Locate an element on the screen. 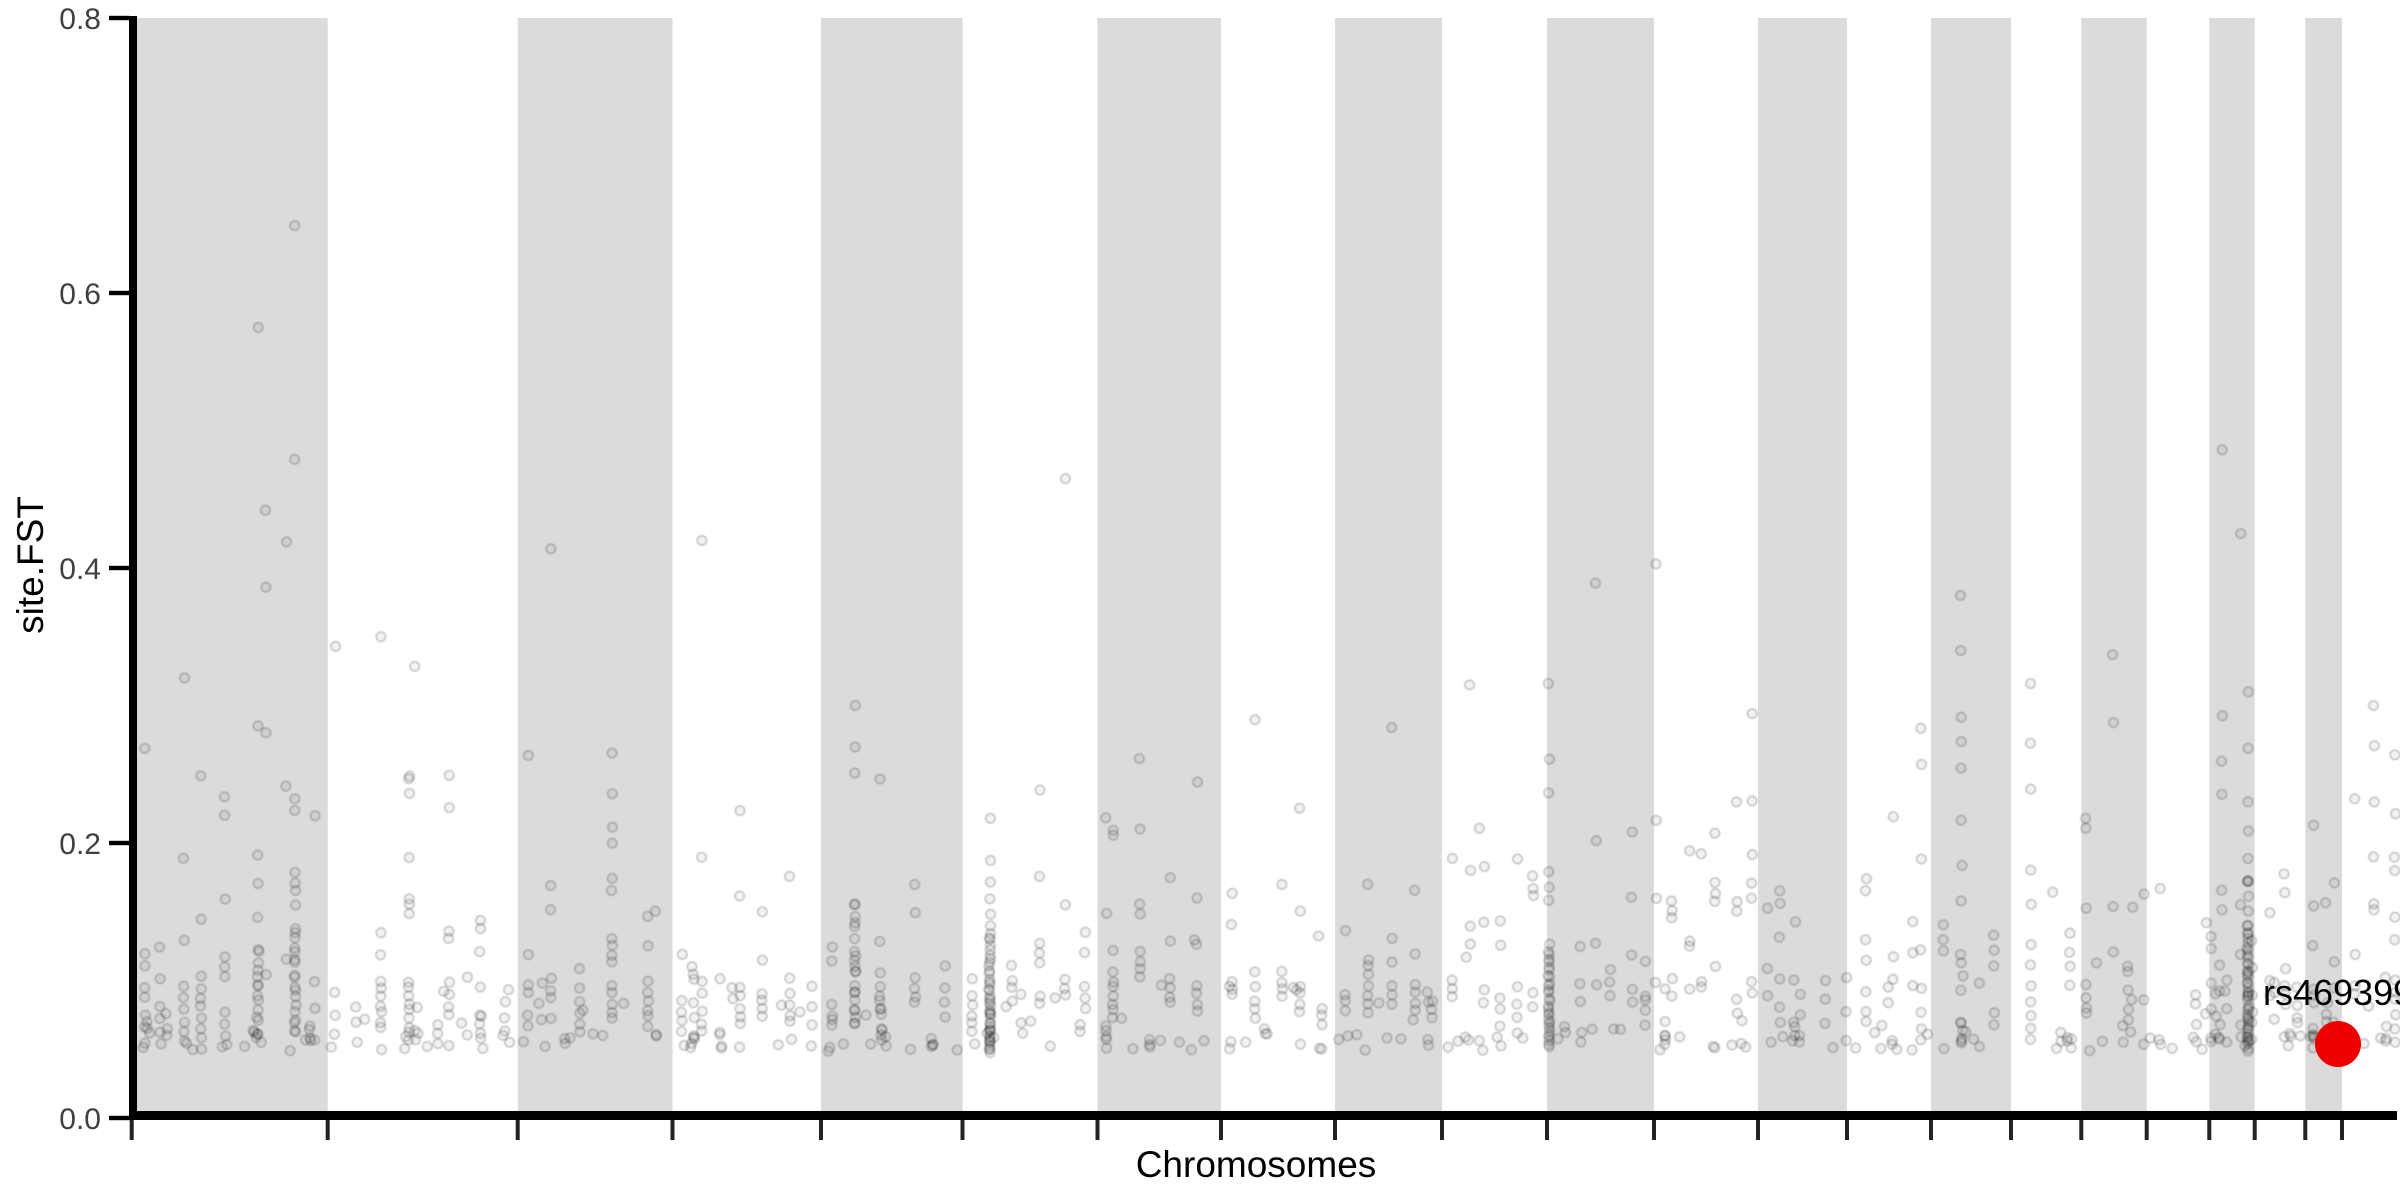 The width and height of the screenshot is (2400, 1200). svg-text: 0.2 is located at coordinates (80, 844).